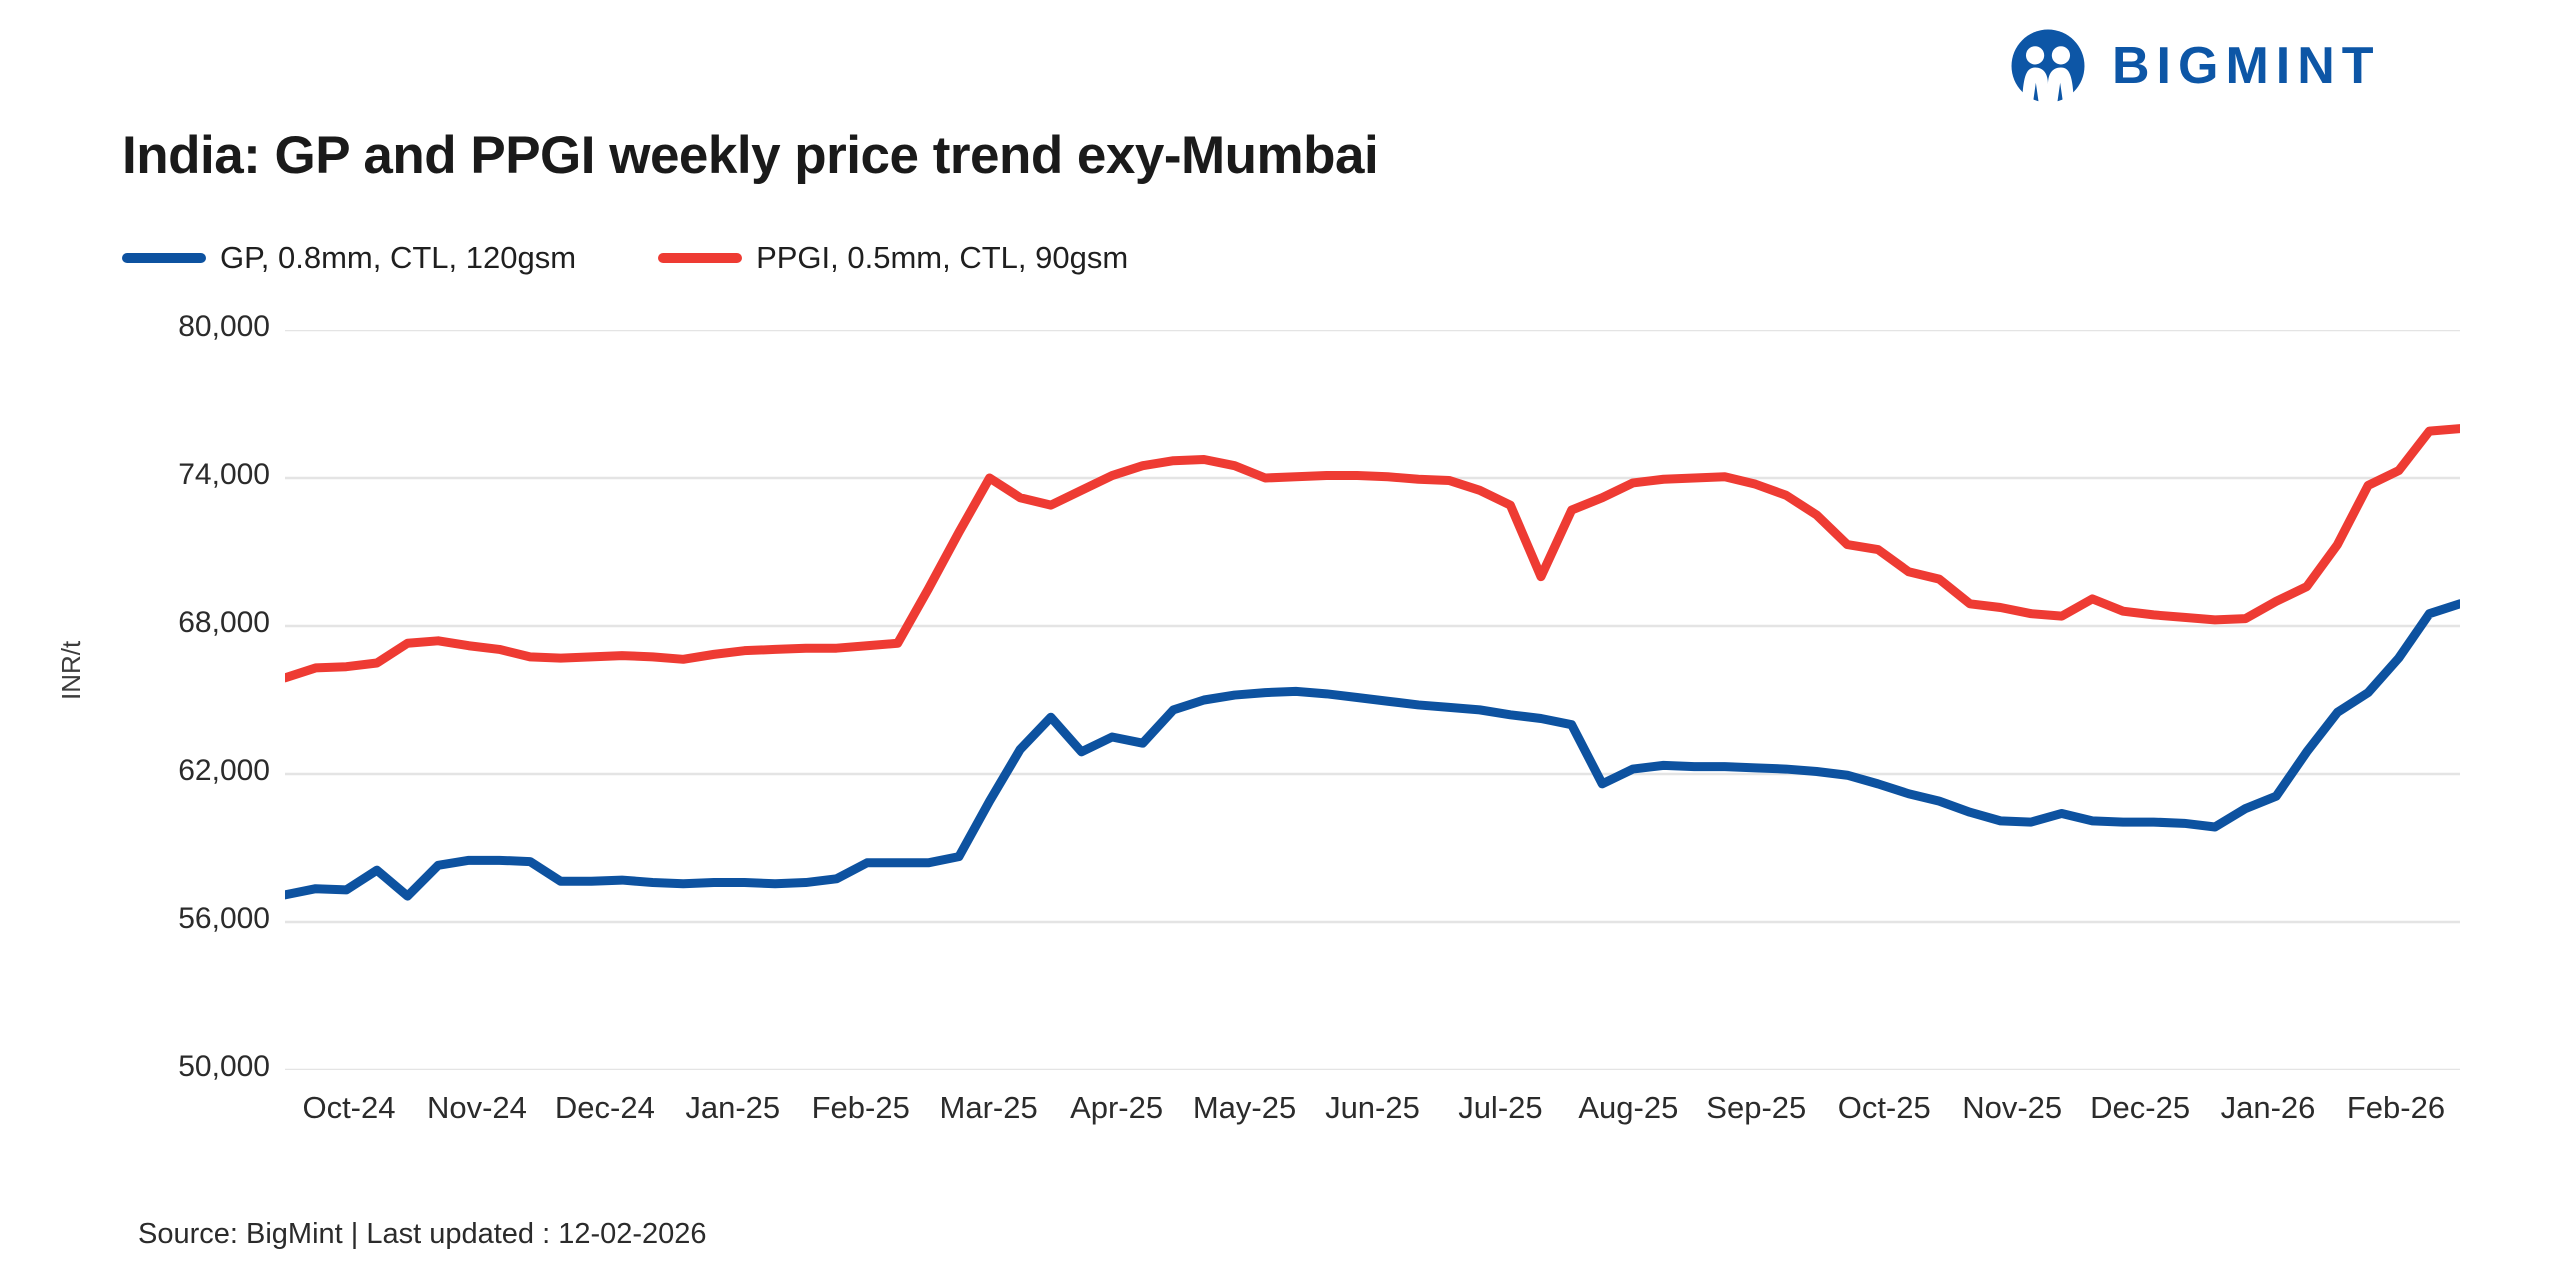  I want to click on bigmint-logo: BIGMINT, so click(2195, 66).